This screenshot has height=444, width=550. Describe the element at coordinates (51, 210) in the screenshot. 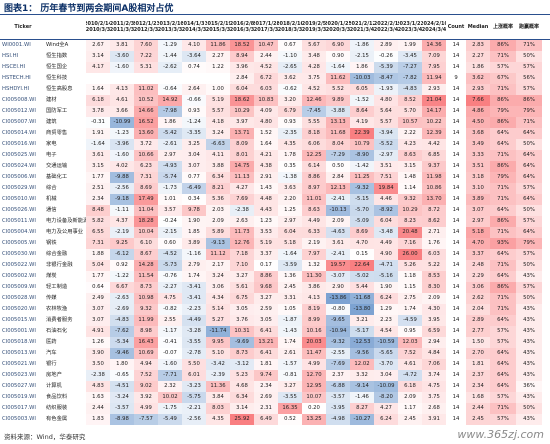

I see `row-label: 通信` at that location.